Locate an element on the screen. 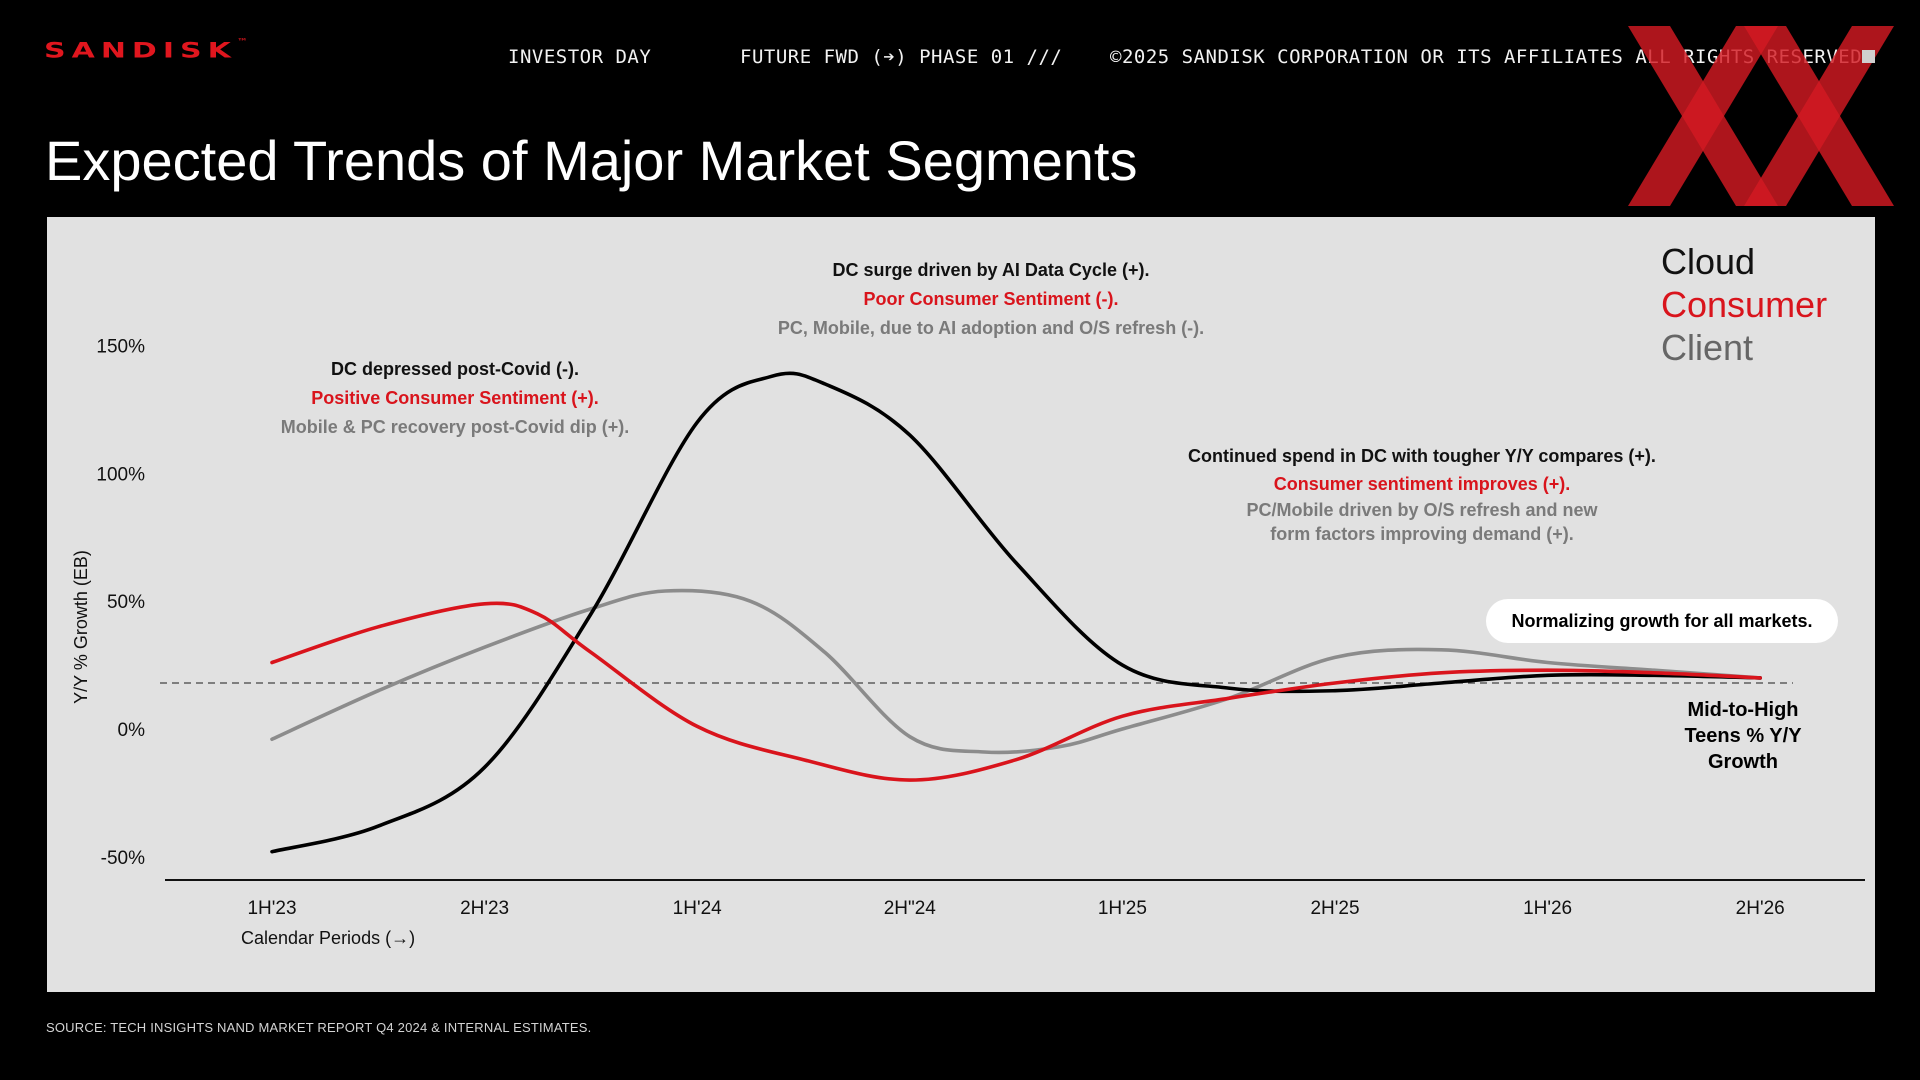 The height and width of the screenshot is (1080, 1920). nav-future-fwd: FUTURE FWD (➔) PHASE 01 /// is located at coordinates (901, 57).